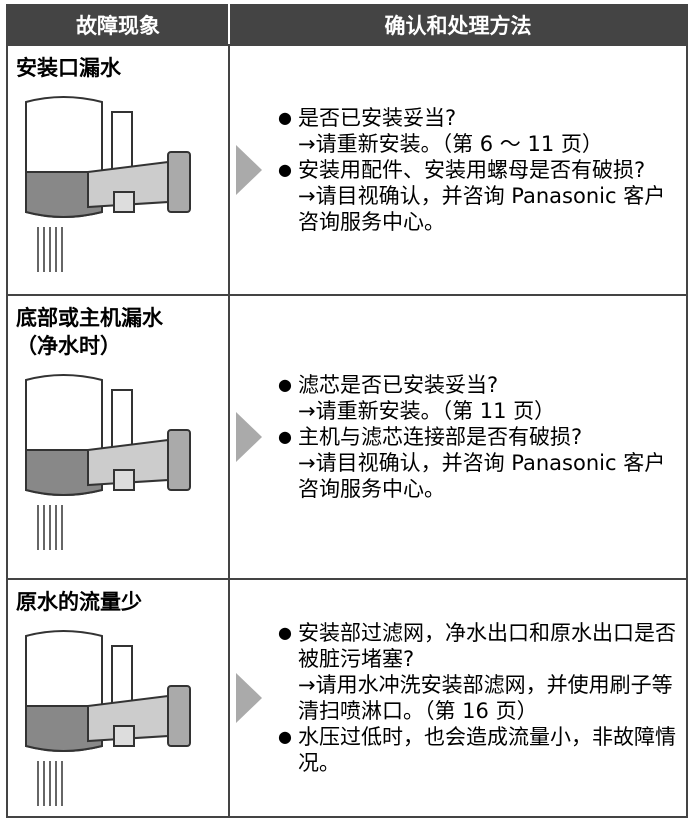  What do you see at coordinates (427, 411) in the screenshot?
I see `action-text: →请重新安装。（第 11 页）` at bounding box center [427, 411].